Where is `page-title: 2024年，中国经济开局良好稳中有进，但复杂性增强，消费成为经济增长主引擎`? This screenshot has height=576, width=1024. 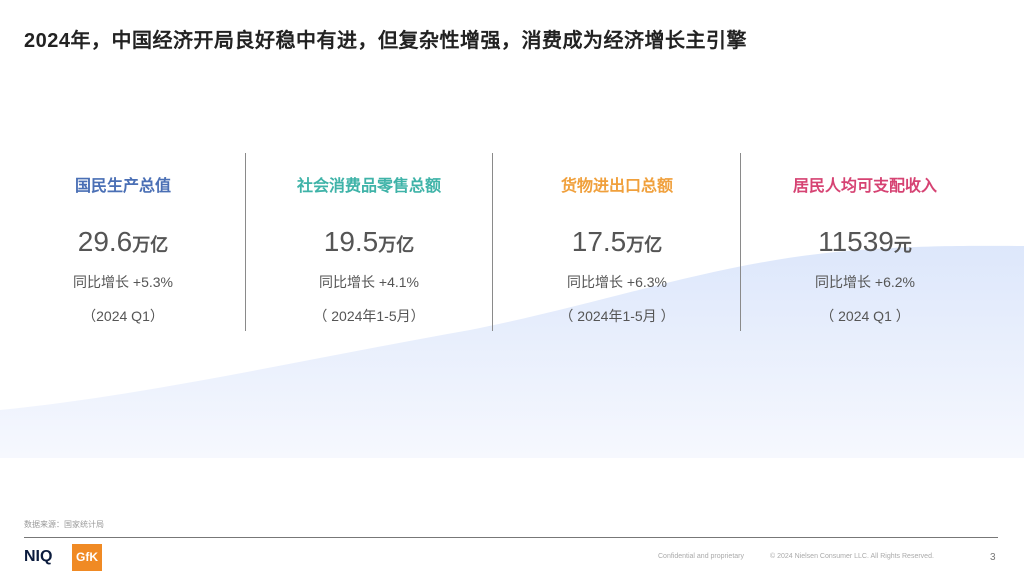 page-title: 2024年，中国经济开局良好稳中有进，但复杂性增强，消费成为经济增长主引擎 is located at coordinates (385, 41).